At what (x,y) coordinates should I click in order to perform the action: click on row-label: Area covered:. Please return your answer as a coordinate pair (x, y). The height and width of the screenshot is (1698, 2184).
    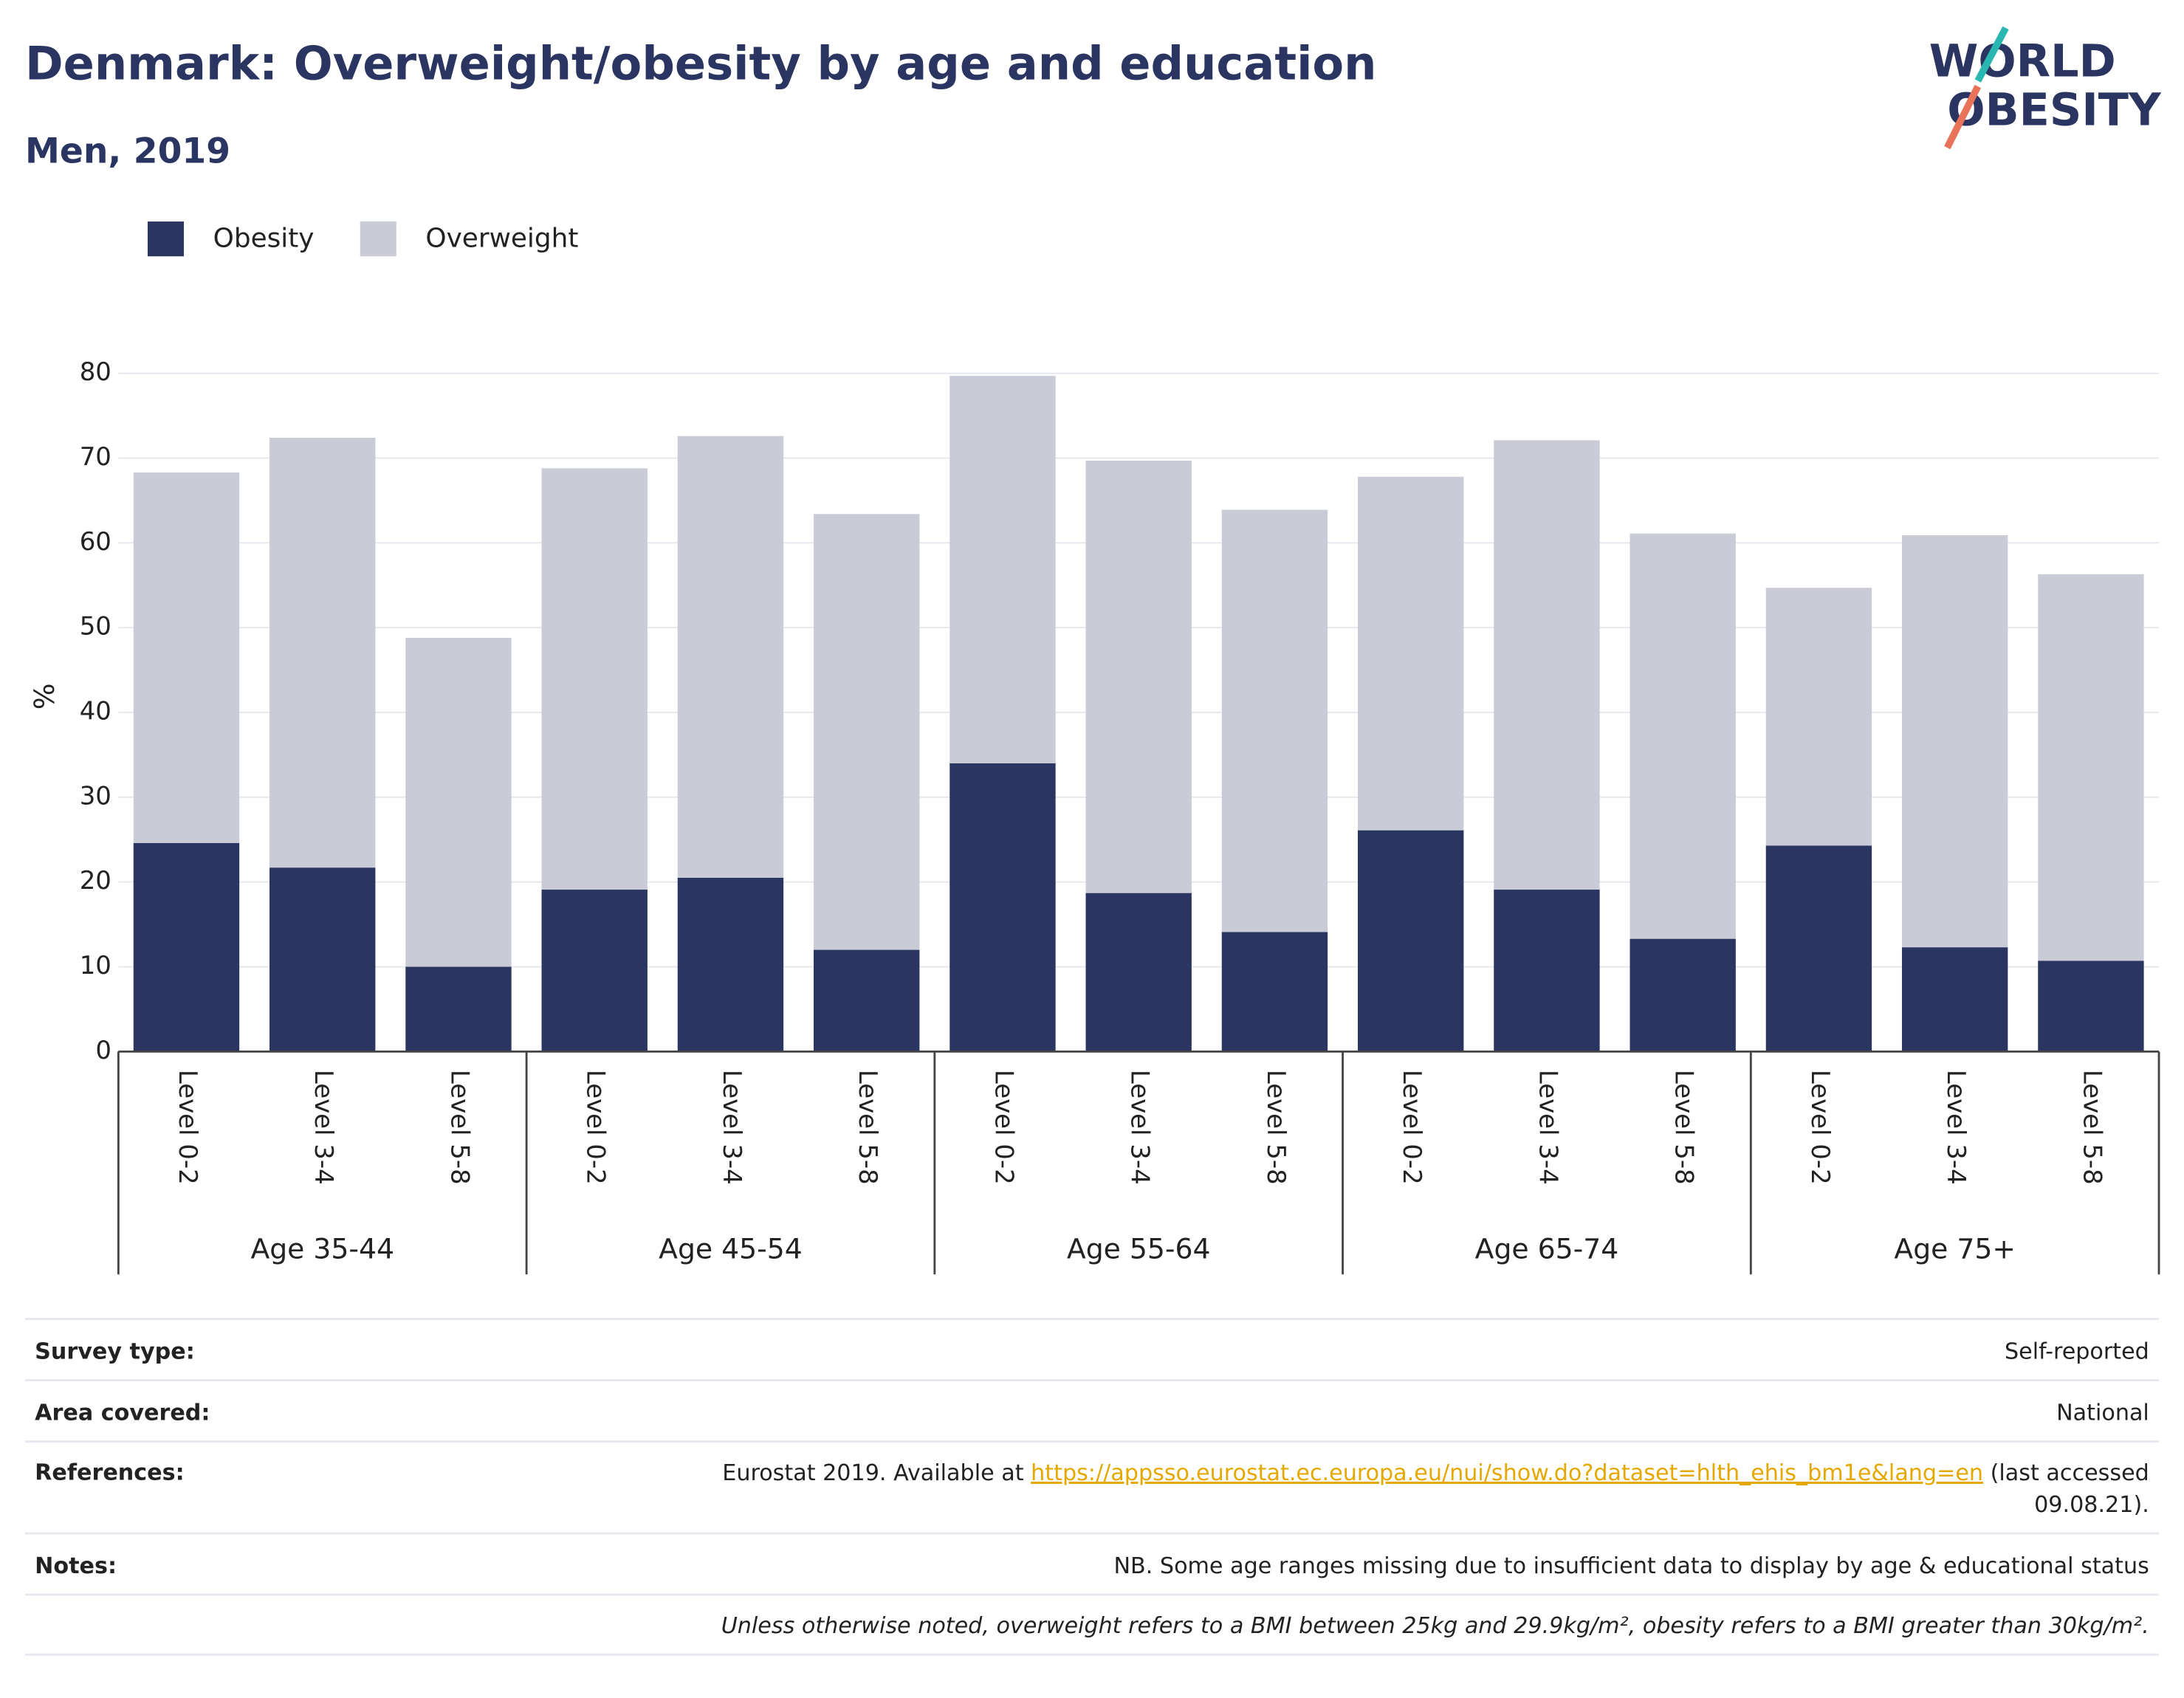
    Looking at the image, I should click on (123, 1413).